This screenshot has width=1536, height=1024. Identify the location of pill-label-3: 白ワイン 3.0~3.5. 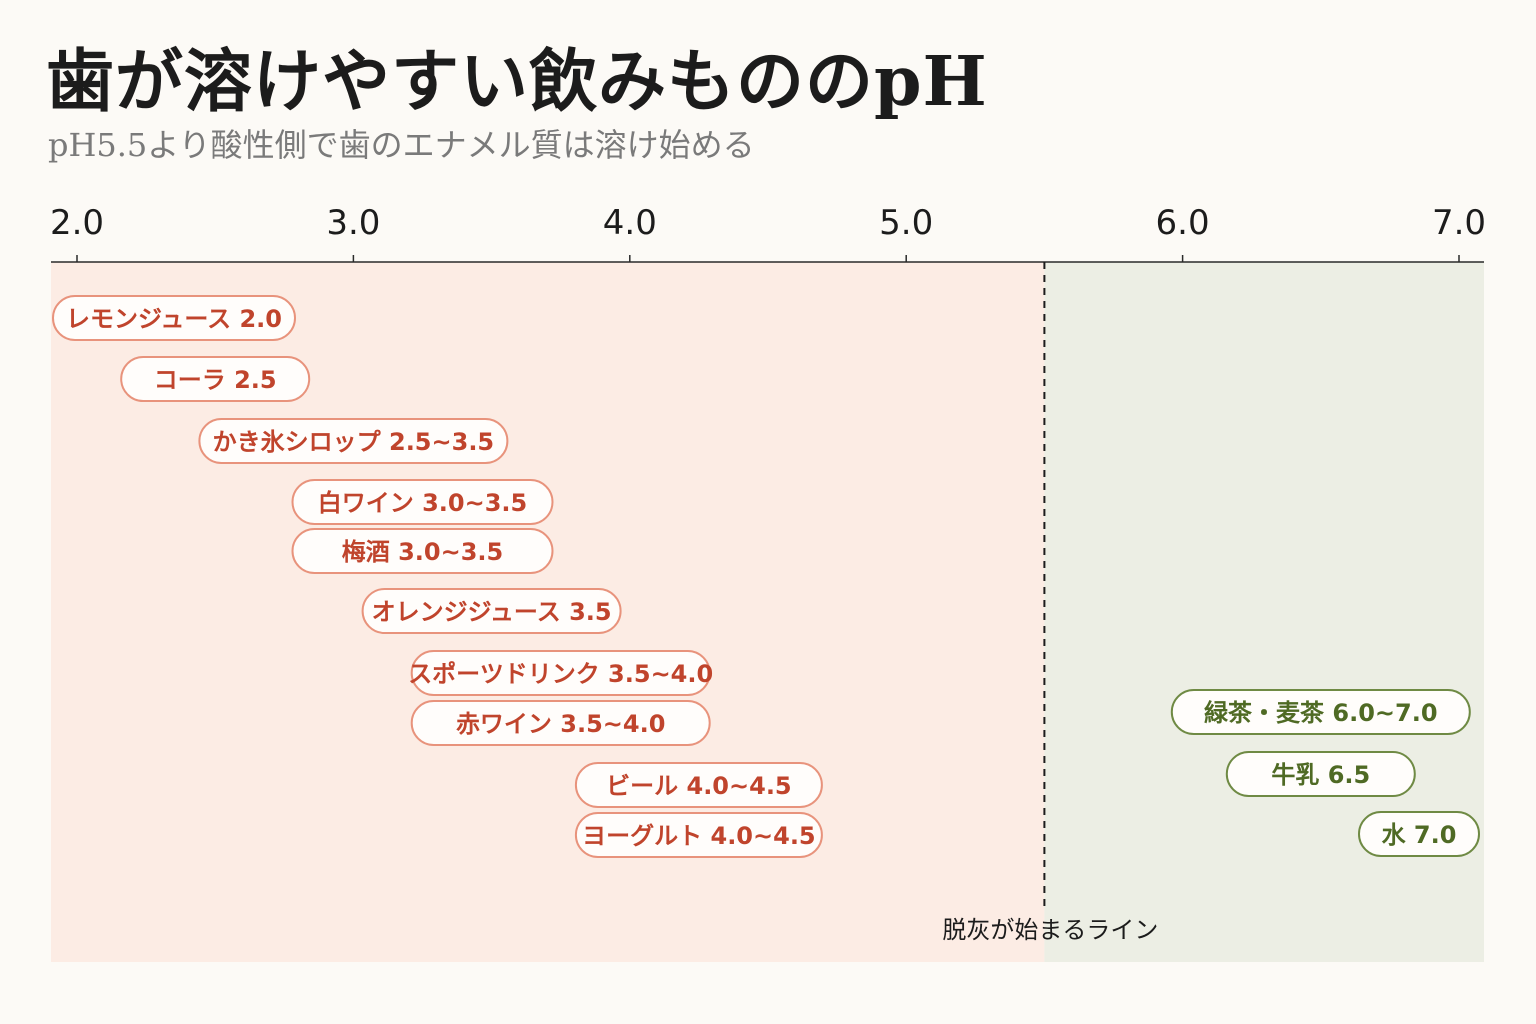
(423, 503).